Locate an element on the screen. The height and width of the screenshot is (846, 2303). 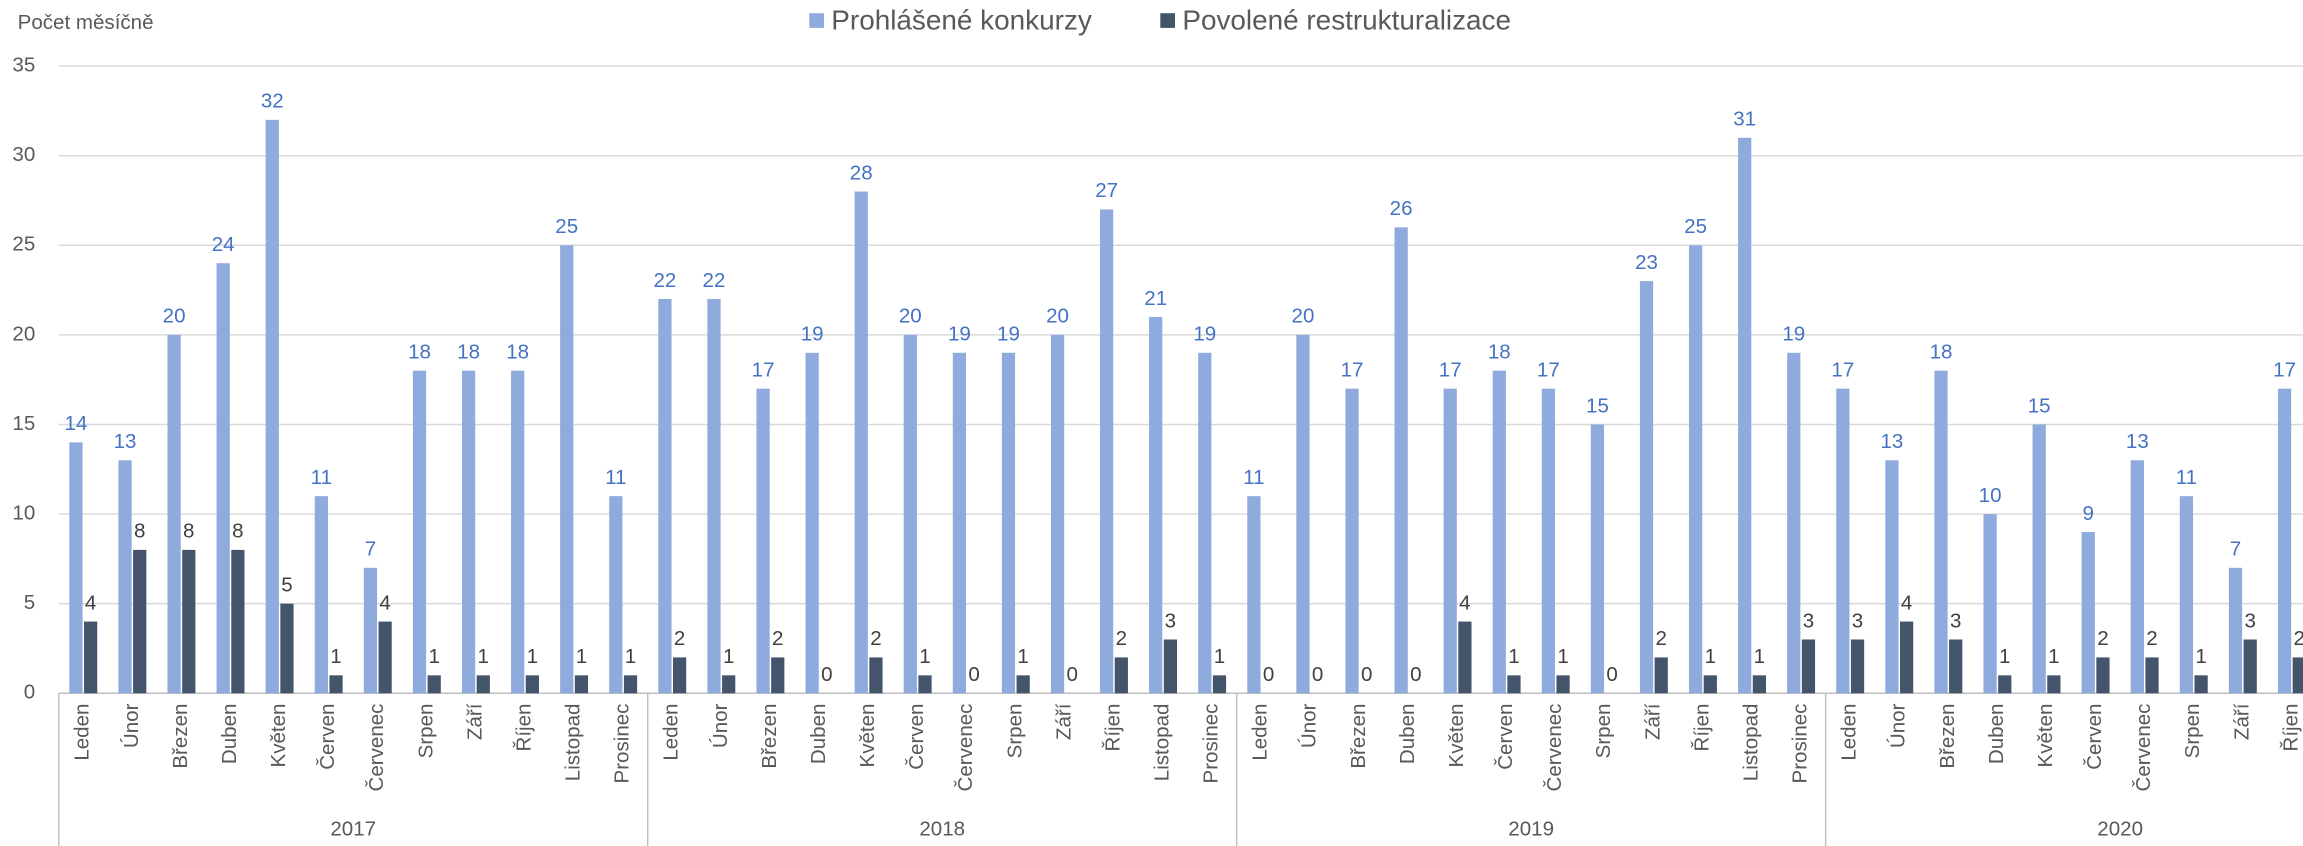
y-tick-label: 25 is located at coordinates (23, 244).